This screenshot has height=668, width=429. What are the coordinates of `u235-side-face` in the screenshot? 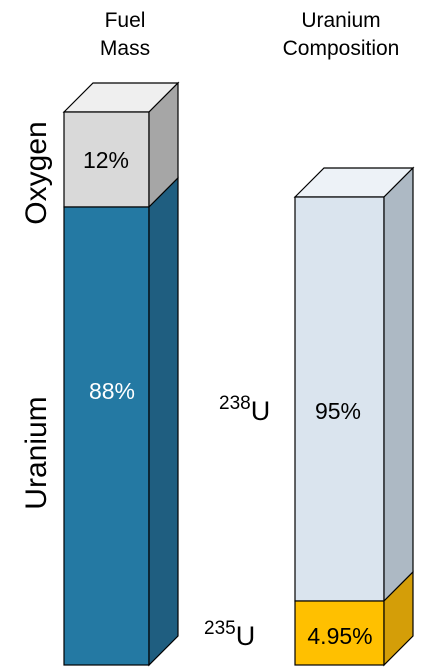 It's located at (398, 618).